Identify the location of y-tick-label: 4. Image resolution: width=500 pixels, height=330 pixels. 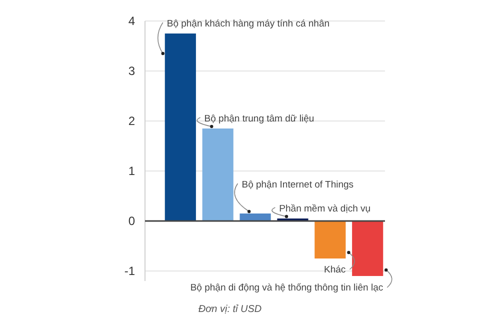
(132, 21).